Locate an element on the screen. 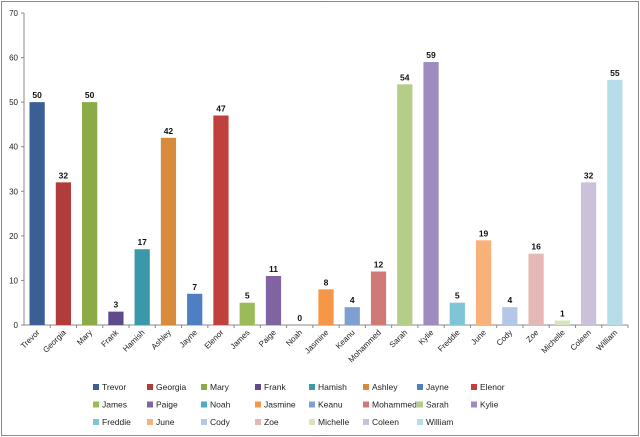 The width and height of the screenshot is (640, 437). bar-kylie is located at coordinates (431, 194).